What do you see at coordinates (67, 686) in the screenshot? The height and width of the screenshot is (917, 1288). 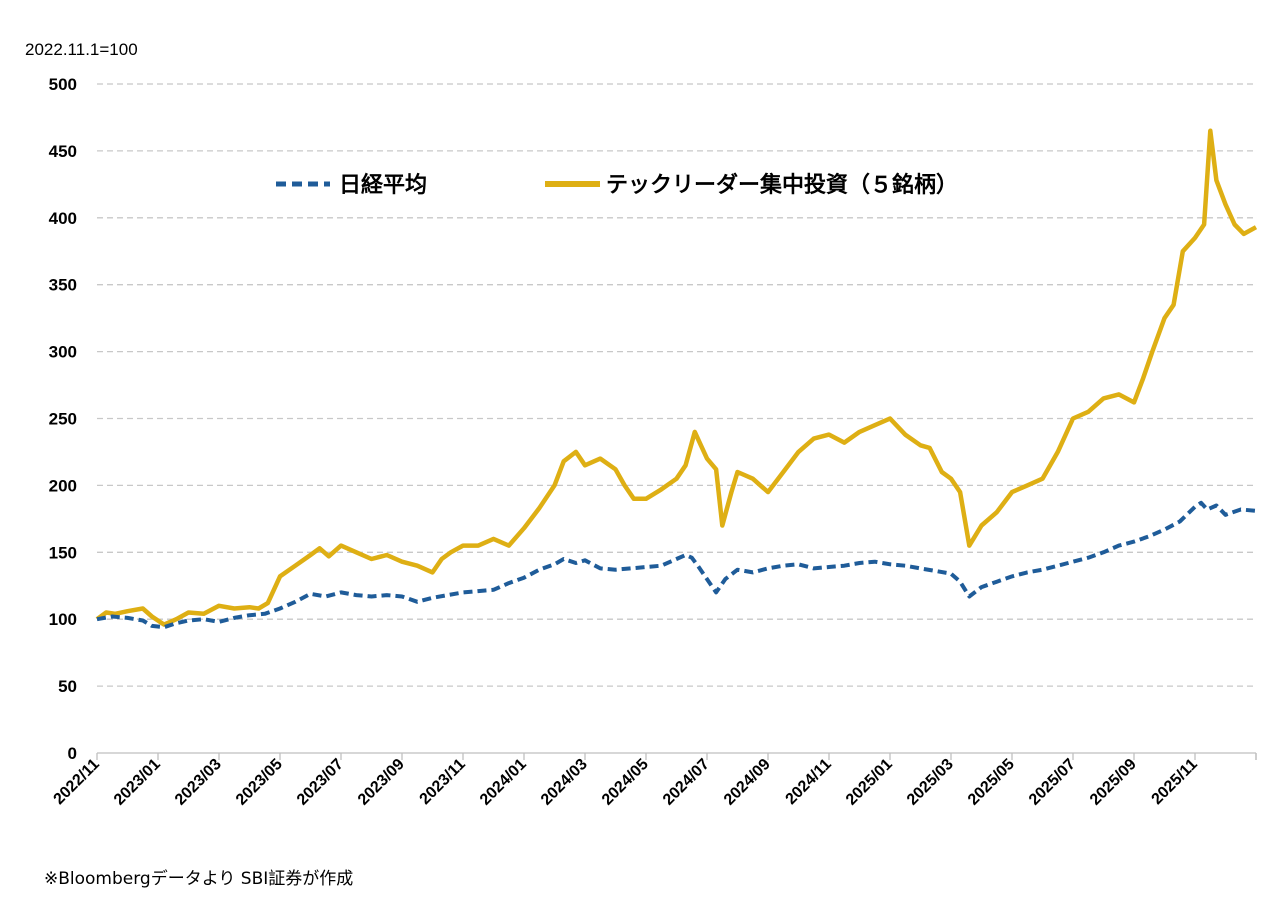 I see `y-tick-label: 50` at bounding box center [67, 686].